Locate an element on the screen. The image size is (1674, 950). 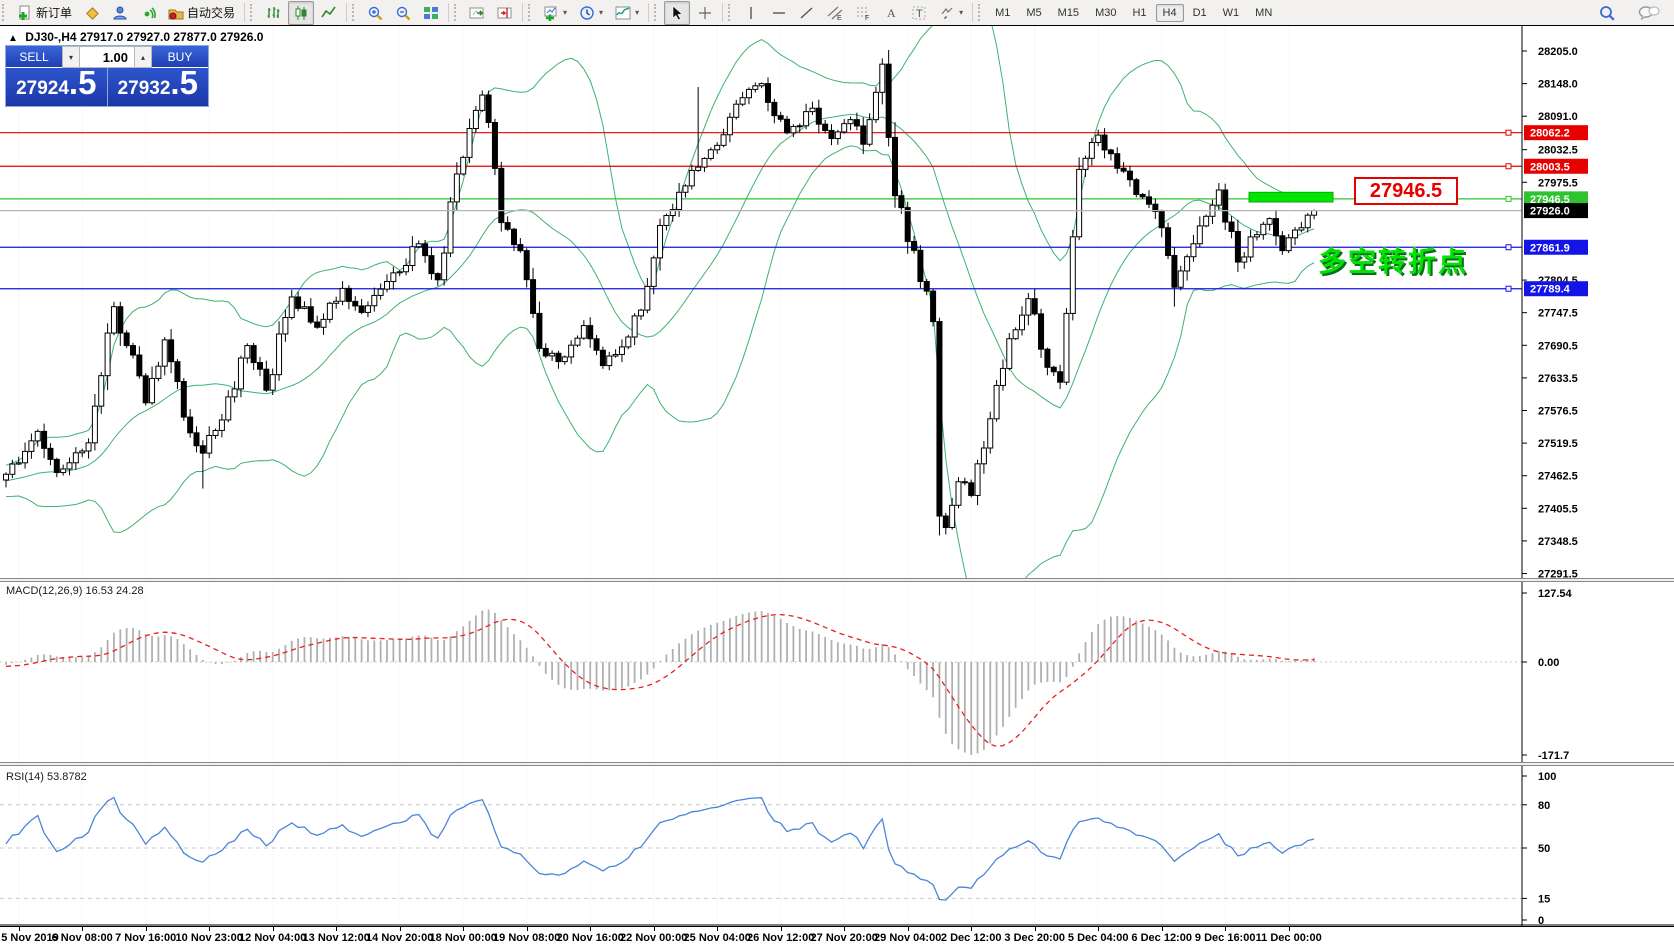
metaeditor-button is located at coordinates (92, 13).